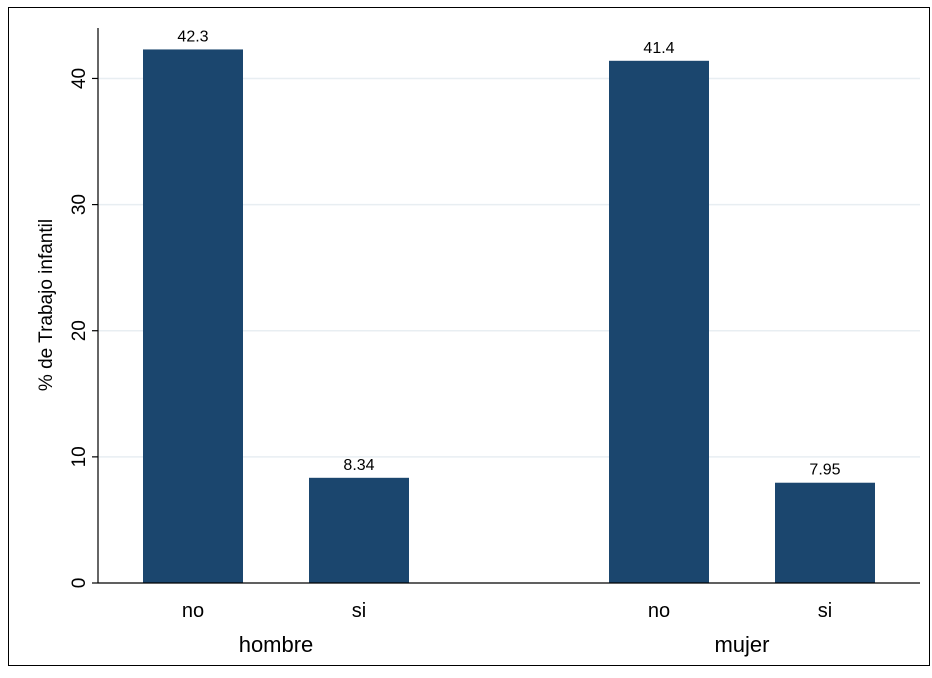 Image resolution: width=932 pixels, height=678 pixels. What do you see at coordinates (79, 330) in the screenshot?
I see `y-tick-label-20: 20` at bounding box center [79, 330].